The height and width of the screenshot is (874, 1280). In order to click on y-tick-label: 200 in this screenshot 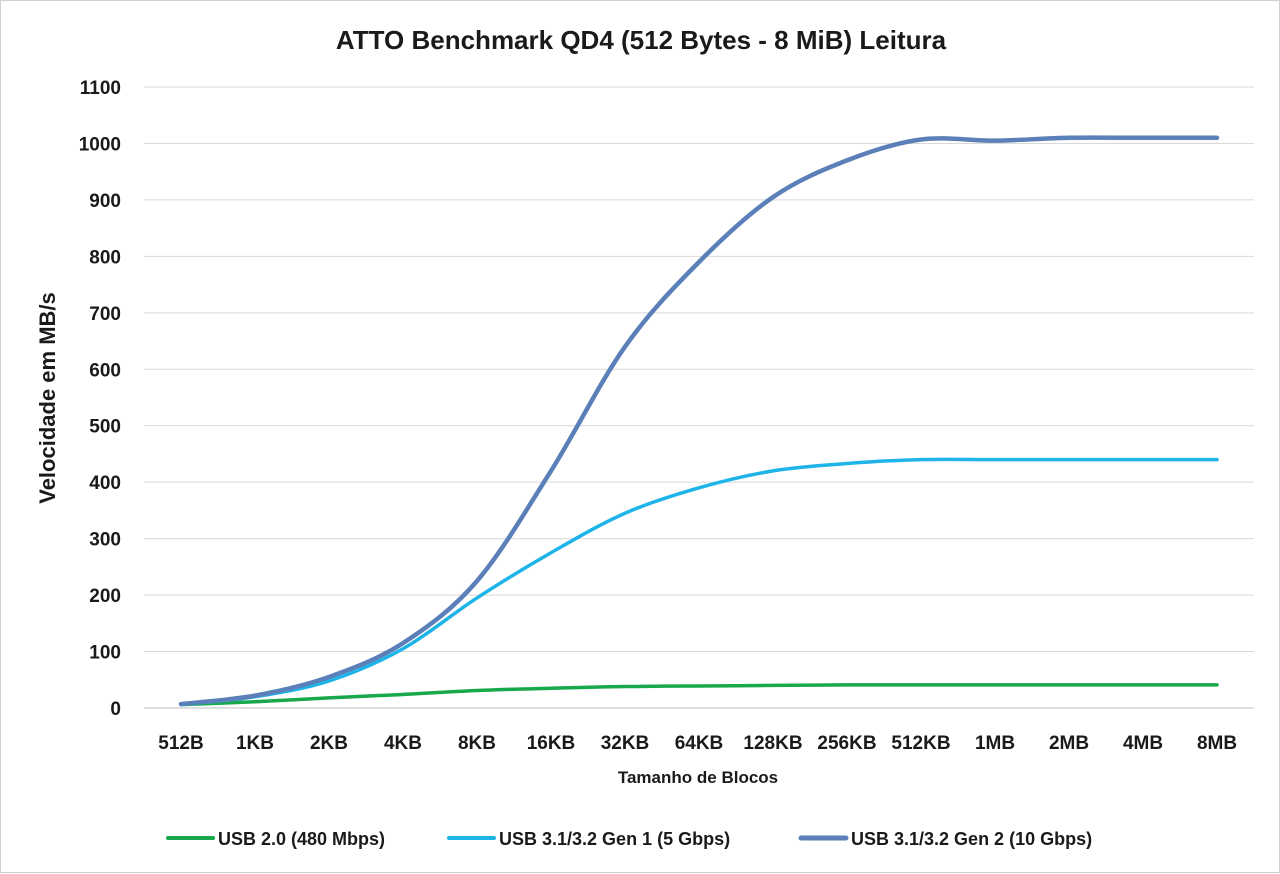, I will do `click(105, 596)`.